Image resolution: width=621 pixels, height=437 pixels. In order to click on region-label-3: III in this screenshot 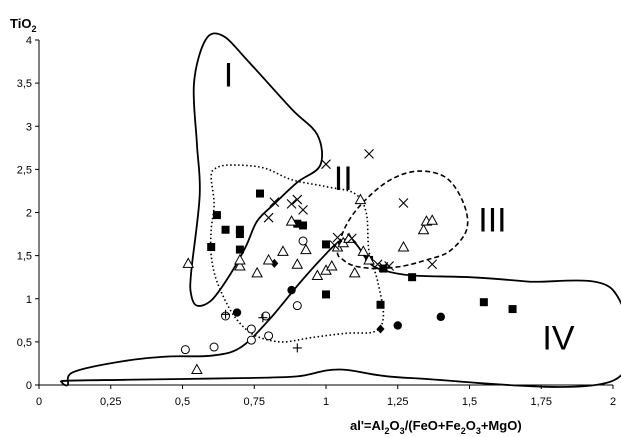, I will do `click(492, 220)`.